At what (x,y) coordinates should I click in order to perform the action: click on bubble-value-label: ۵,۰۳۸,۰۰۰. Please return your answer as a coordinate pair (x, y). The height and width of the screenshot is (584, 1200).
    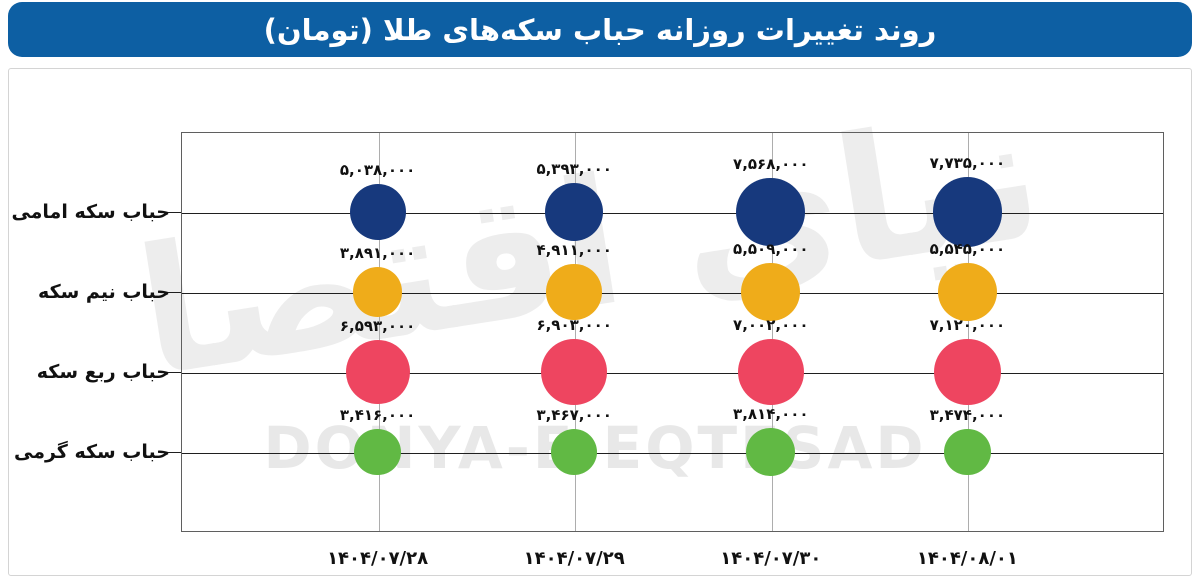
    Looking at the image, I should click on (377, 169).